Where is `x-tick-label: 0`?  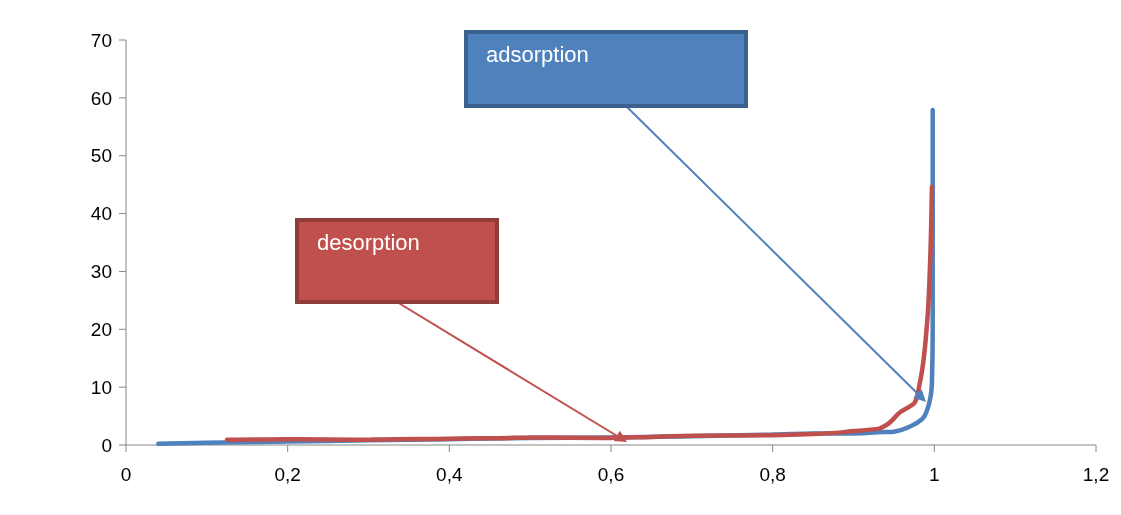
x-tick-label: 0 is located at coordinates (126, 474).